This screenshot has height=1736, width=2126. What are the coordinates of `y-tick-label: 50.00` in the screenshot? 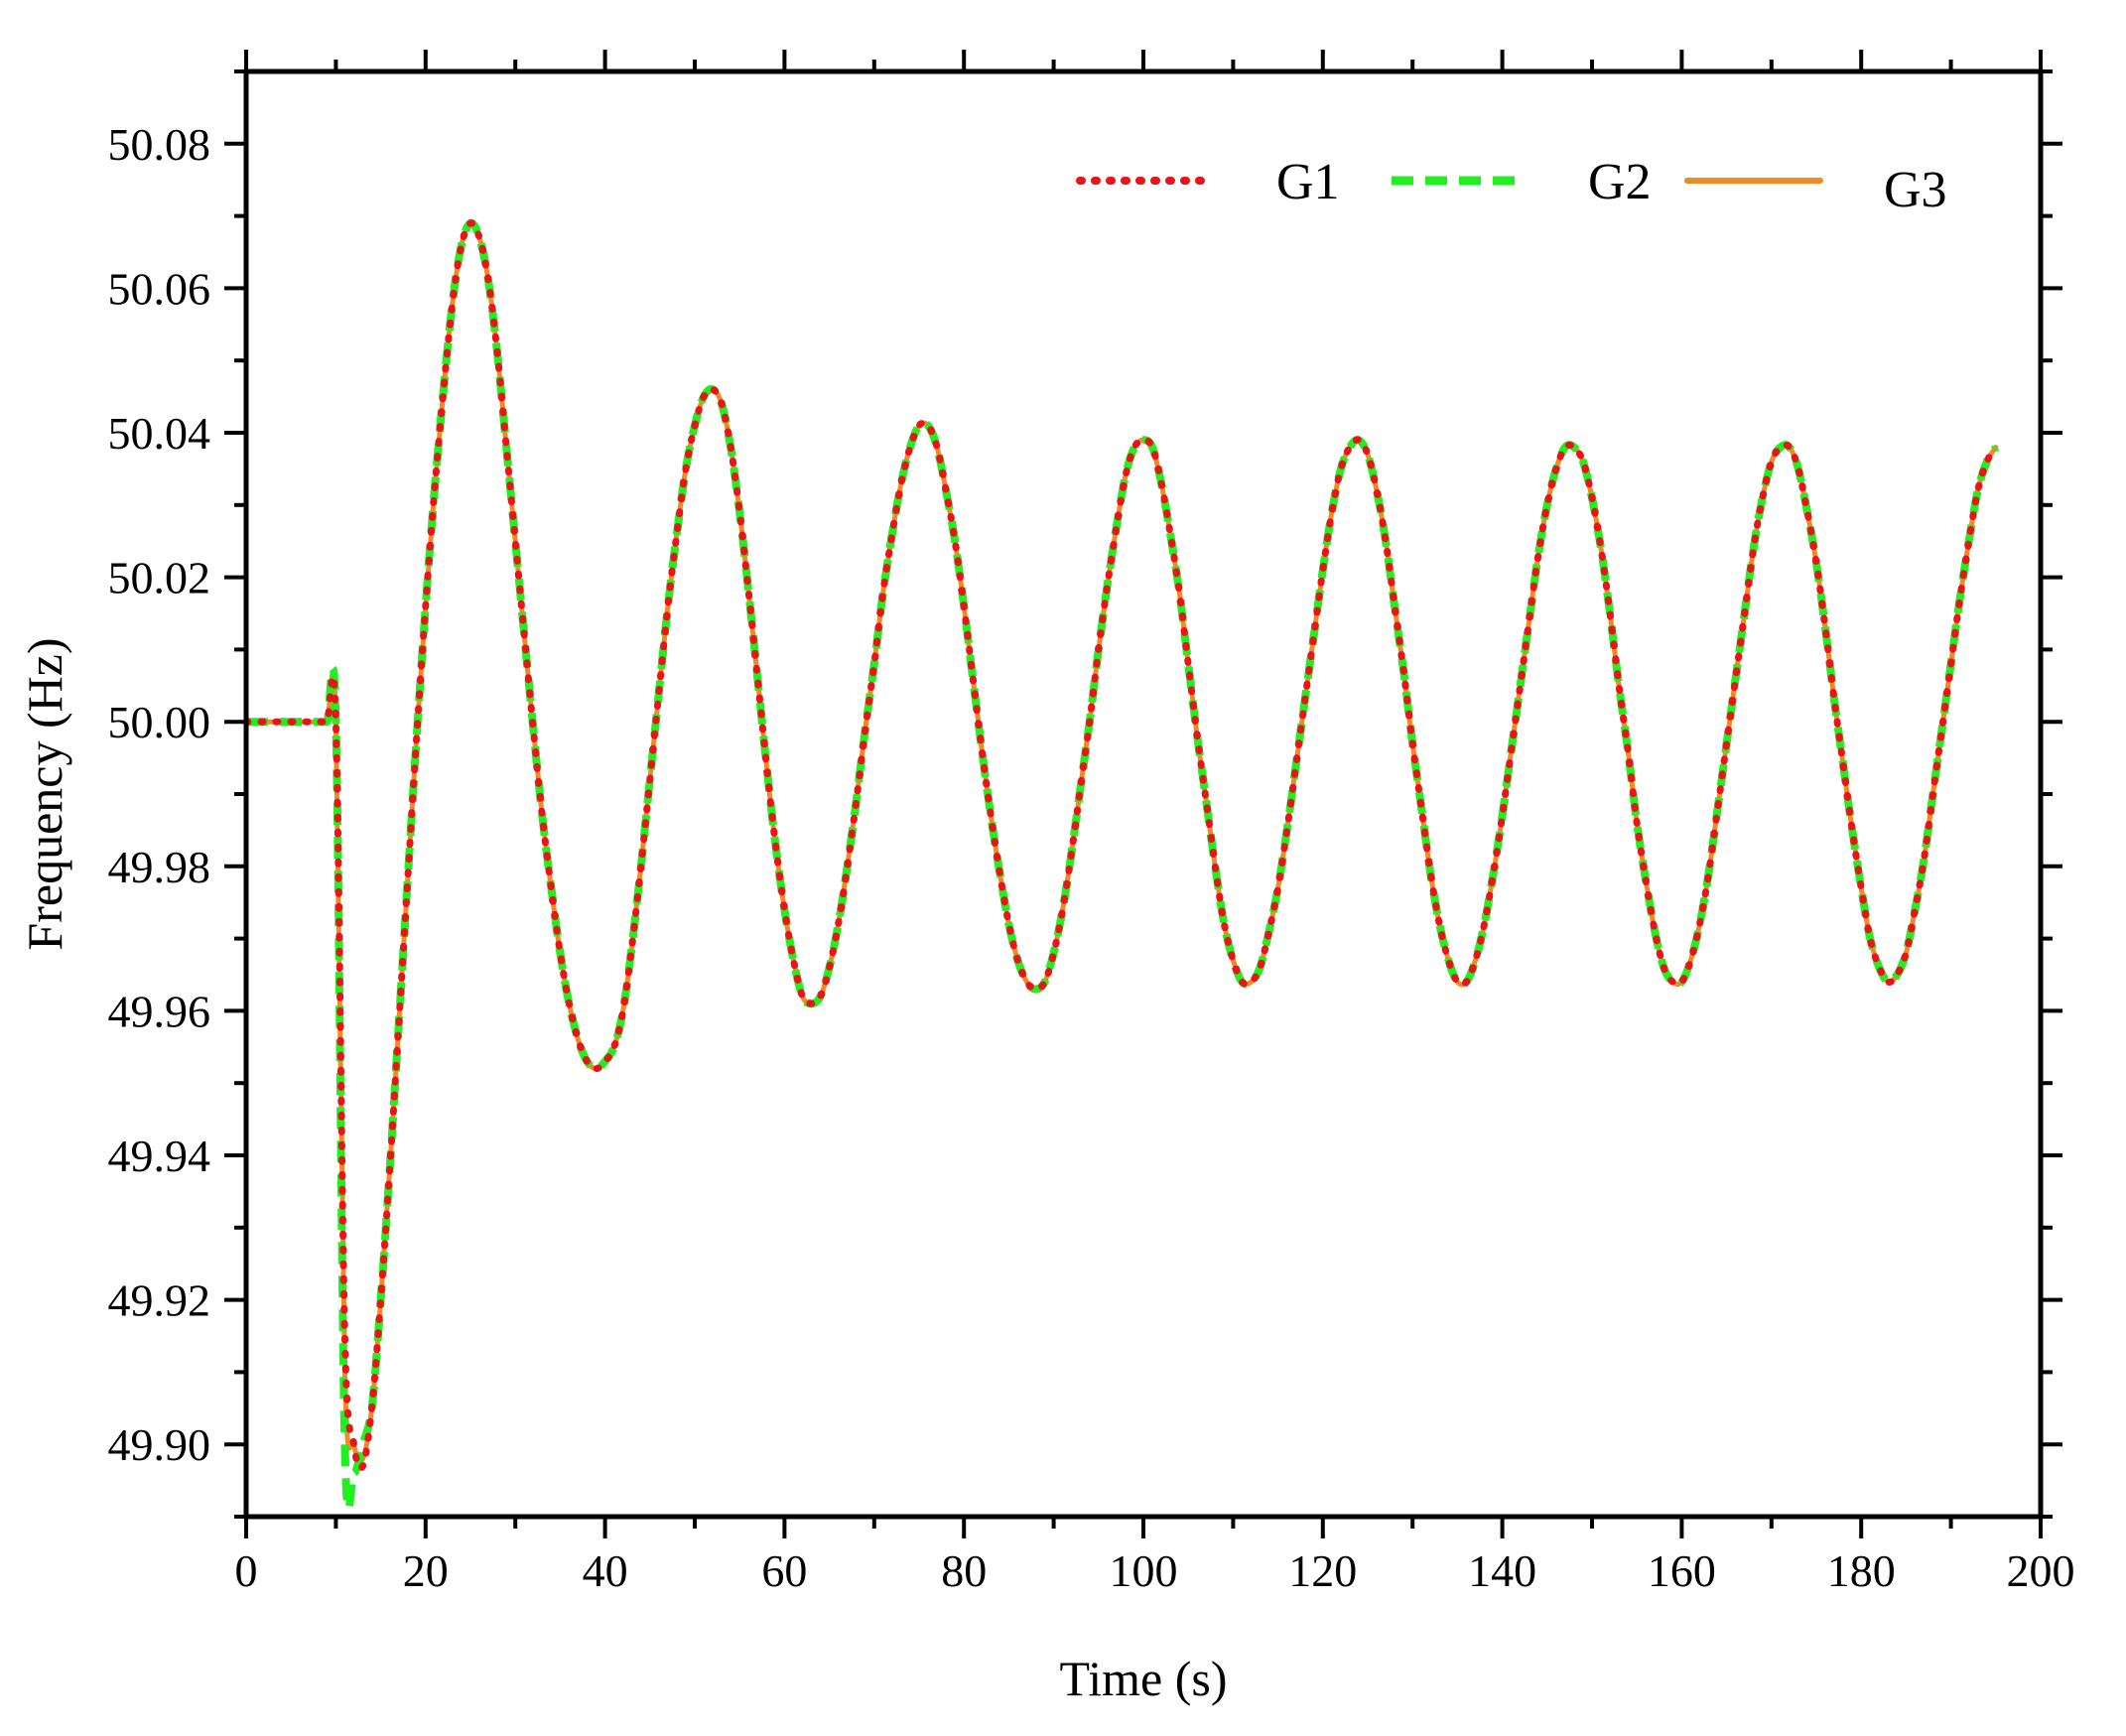 It's located at (160, 722).